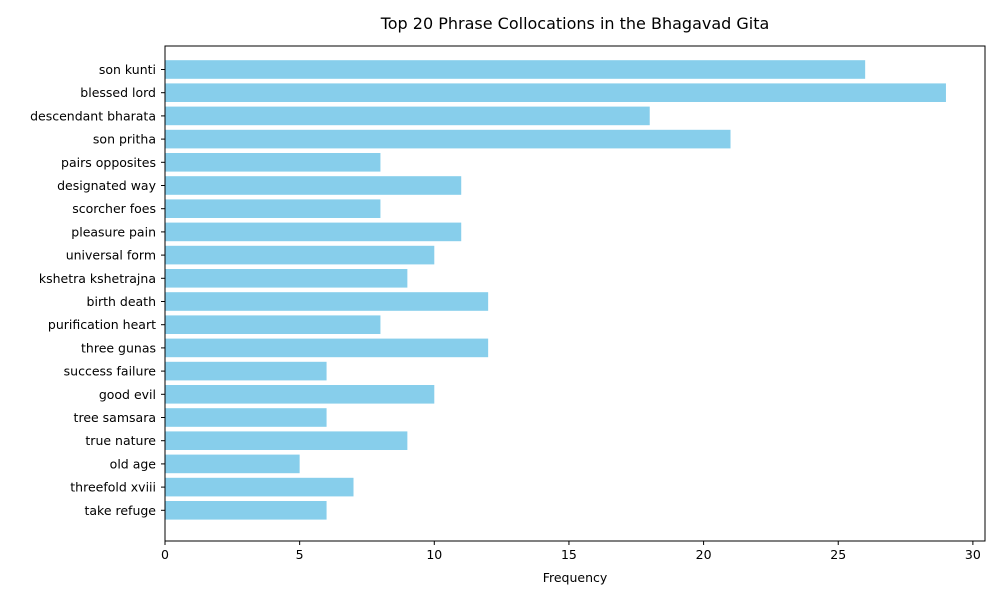 This screenshot has height=600, width=1000. Describe the element at coordinates (124, 139) in the screenshot. I see `y-tick-label: son pritha` at that location.